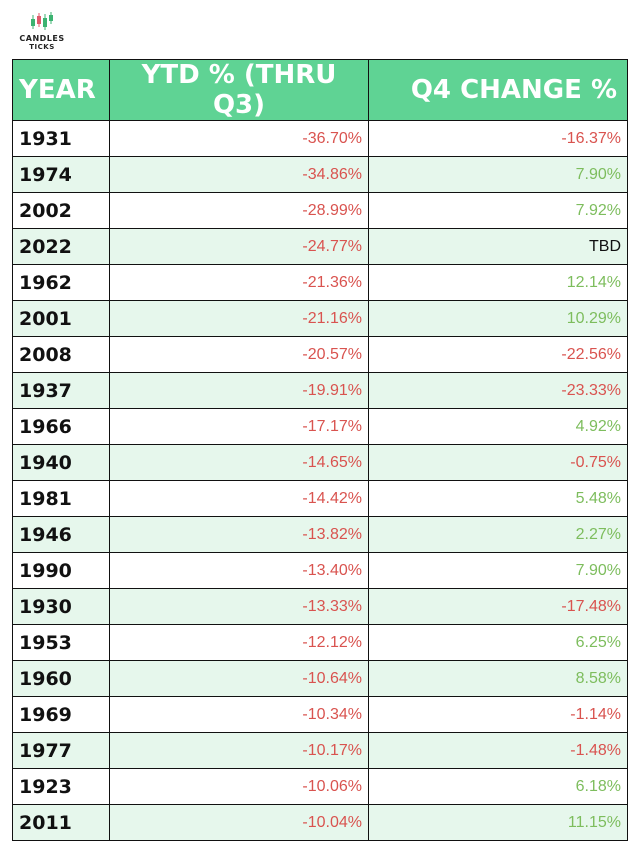  Describe the element at coordinates (498, 90) in the screenshot. I see `header-q4: Q4 CHANGE %` at that location.